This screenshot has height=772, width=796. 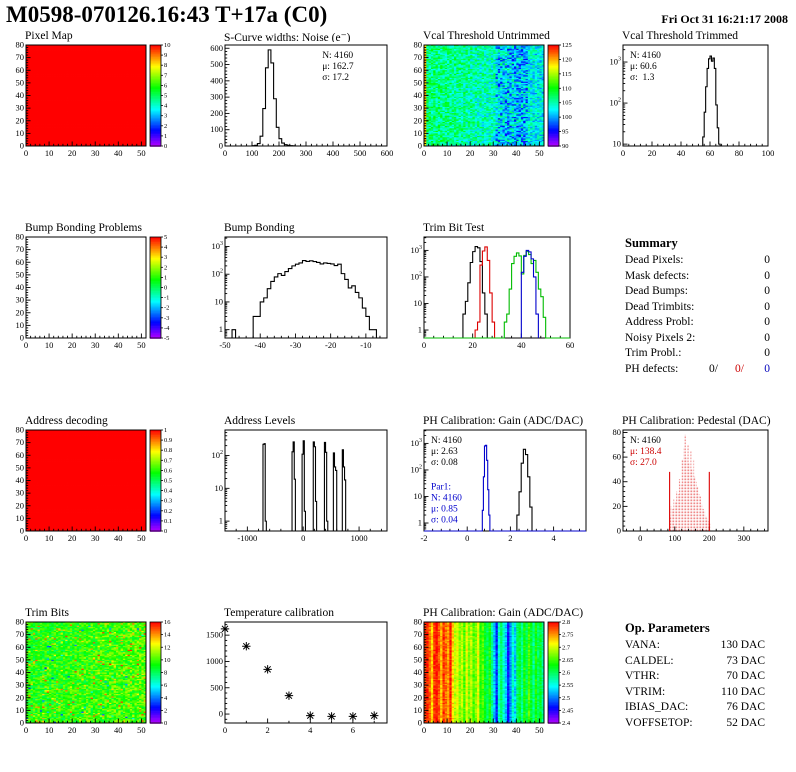 What do you see at coordinates (167, 14) in the screenshot?
I see `page-title: M0598-070126.16:43 T+17a (C0)` at bounding box center [167, 14].